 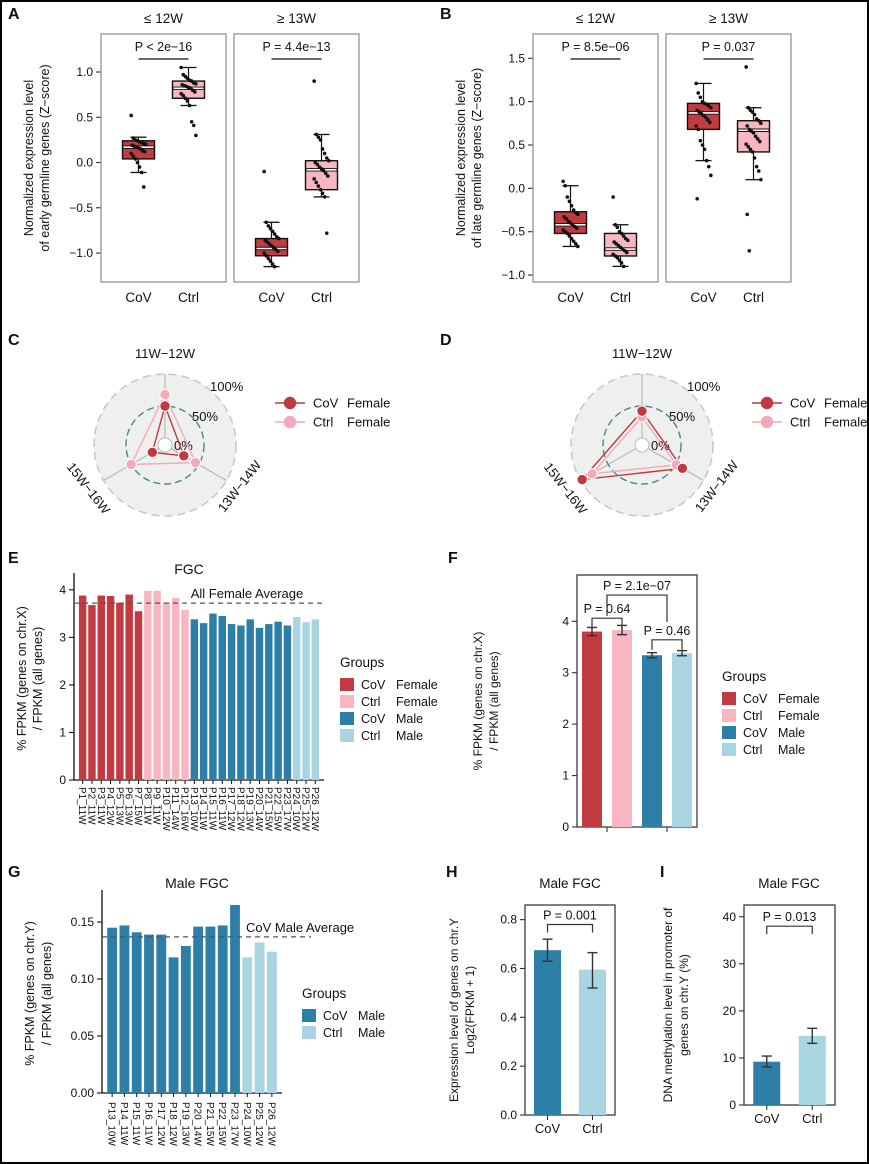 I want to click on svg-text: P22_15W, so click(x=221, y=1124).